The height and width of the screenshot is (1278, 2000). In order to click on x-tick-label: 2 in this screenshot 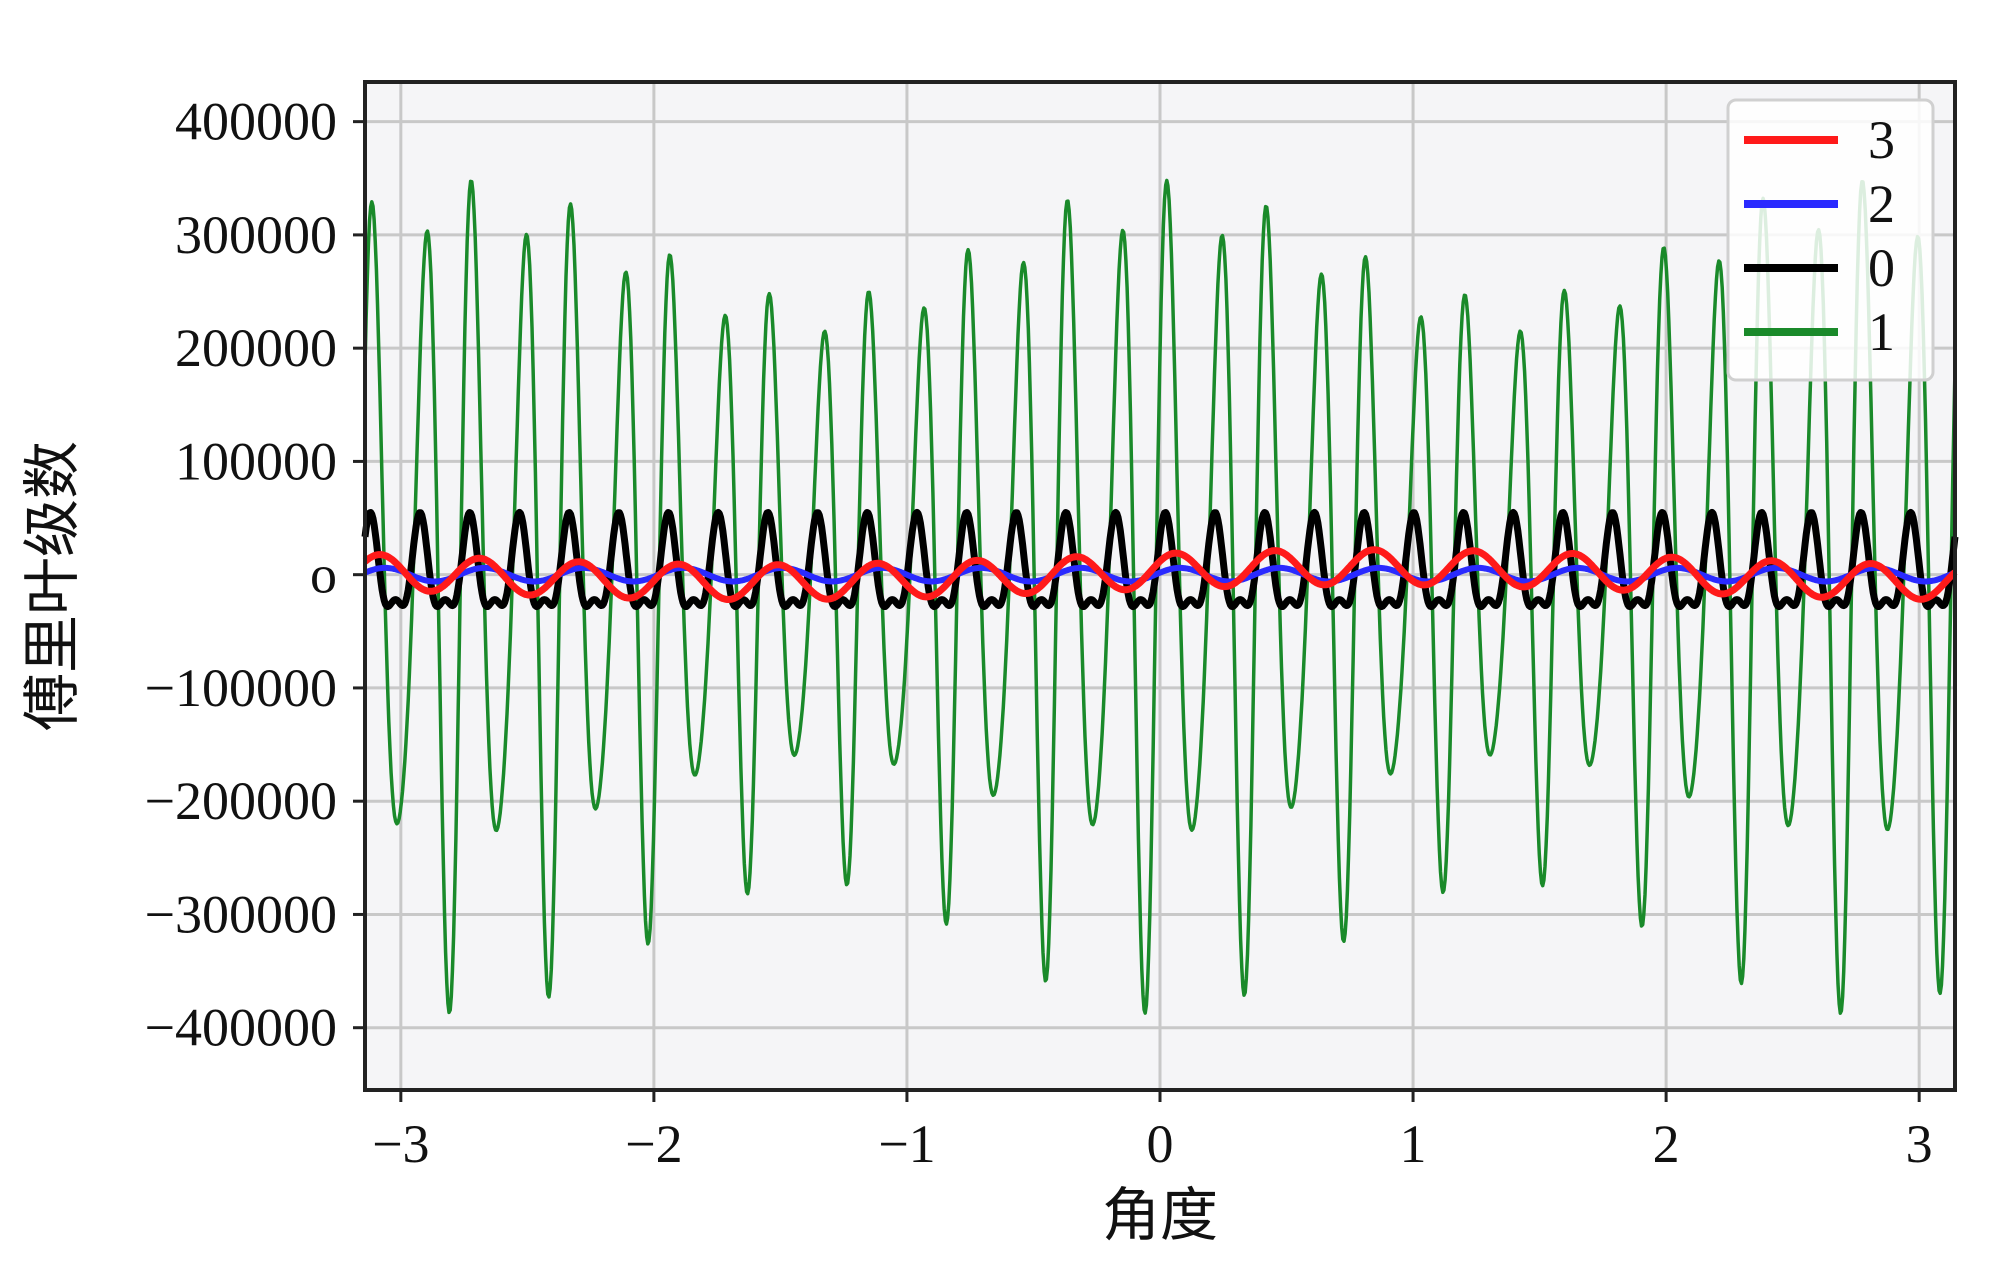, I will do `click(1666, 1144)`.